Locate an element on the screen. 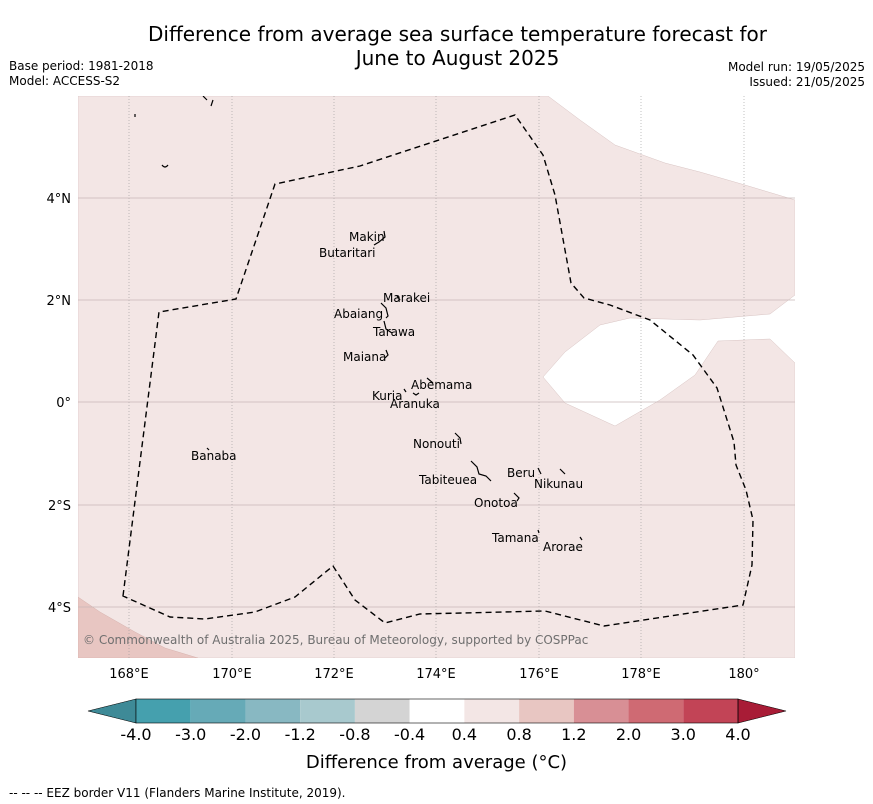  island-label-tamana: Tamana is located at coordinates (515, 538).